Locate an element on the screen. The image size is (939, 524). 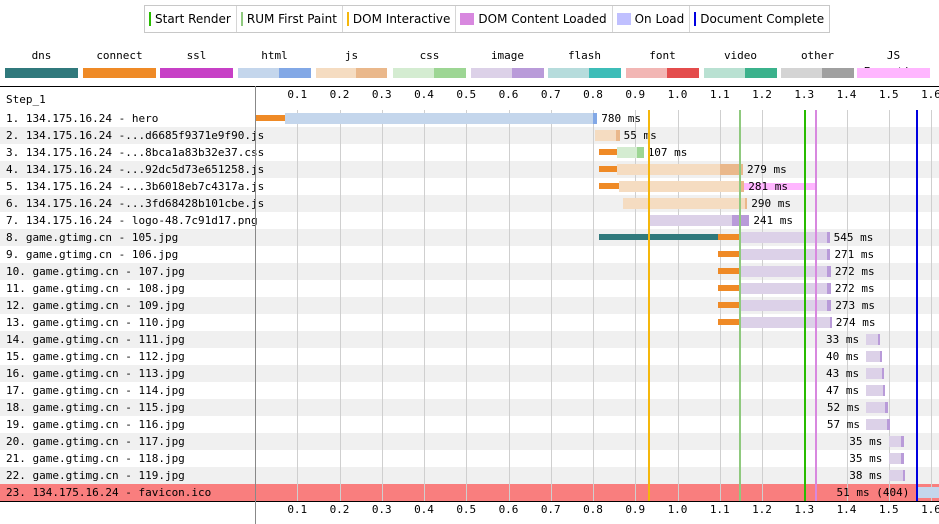
type-legend-flash: flash is located at coordinates (584, 65).